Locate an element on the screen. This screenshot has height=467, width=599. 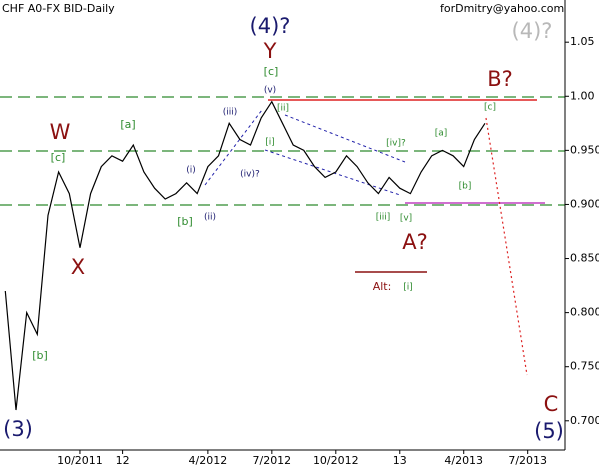
alt-label: Alt: is located at coordinates (382, 286).